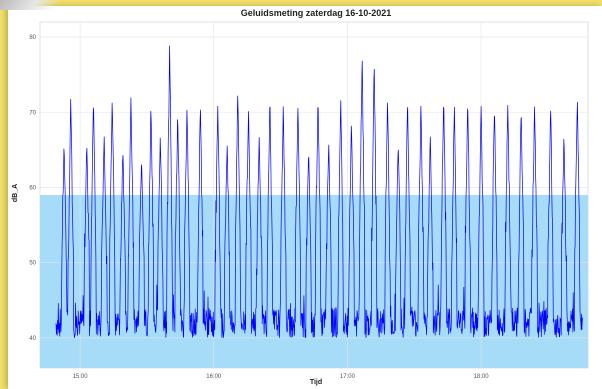 This screenshot has width=602, height=389. Describe the element at coordinates (32, 264) in the screenshot. I see `y-tick-label: 50` at that location.